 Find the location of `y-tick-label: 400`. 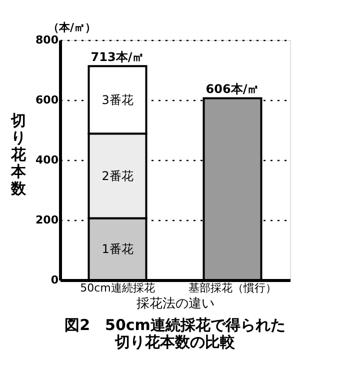

y-tick-label: 400 is located at coordinates (47, 160).